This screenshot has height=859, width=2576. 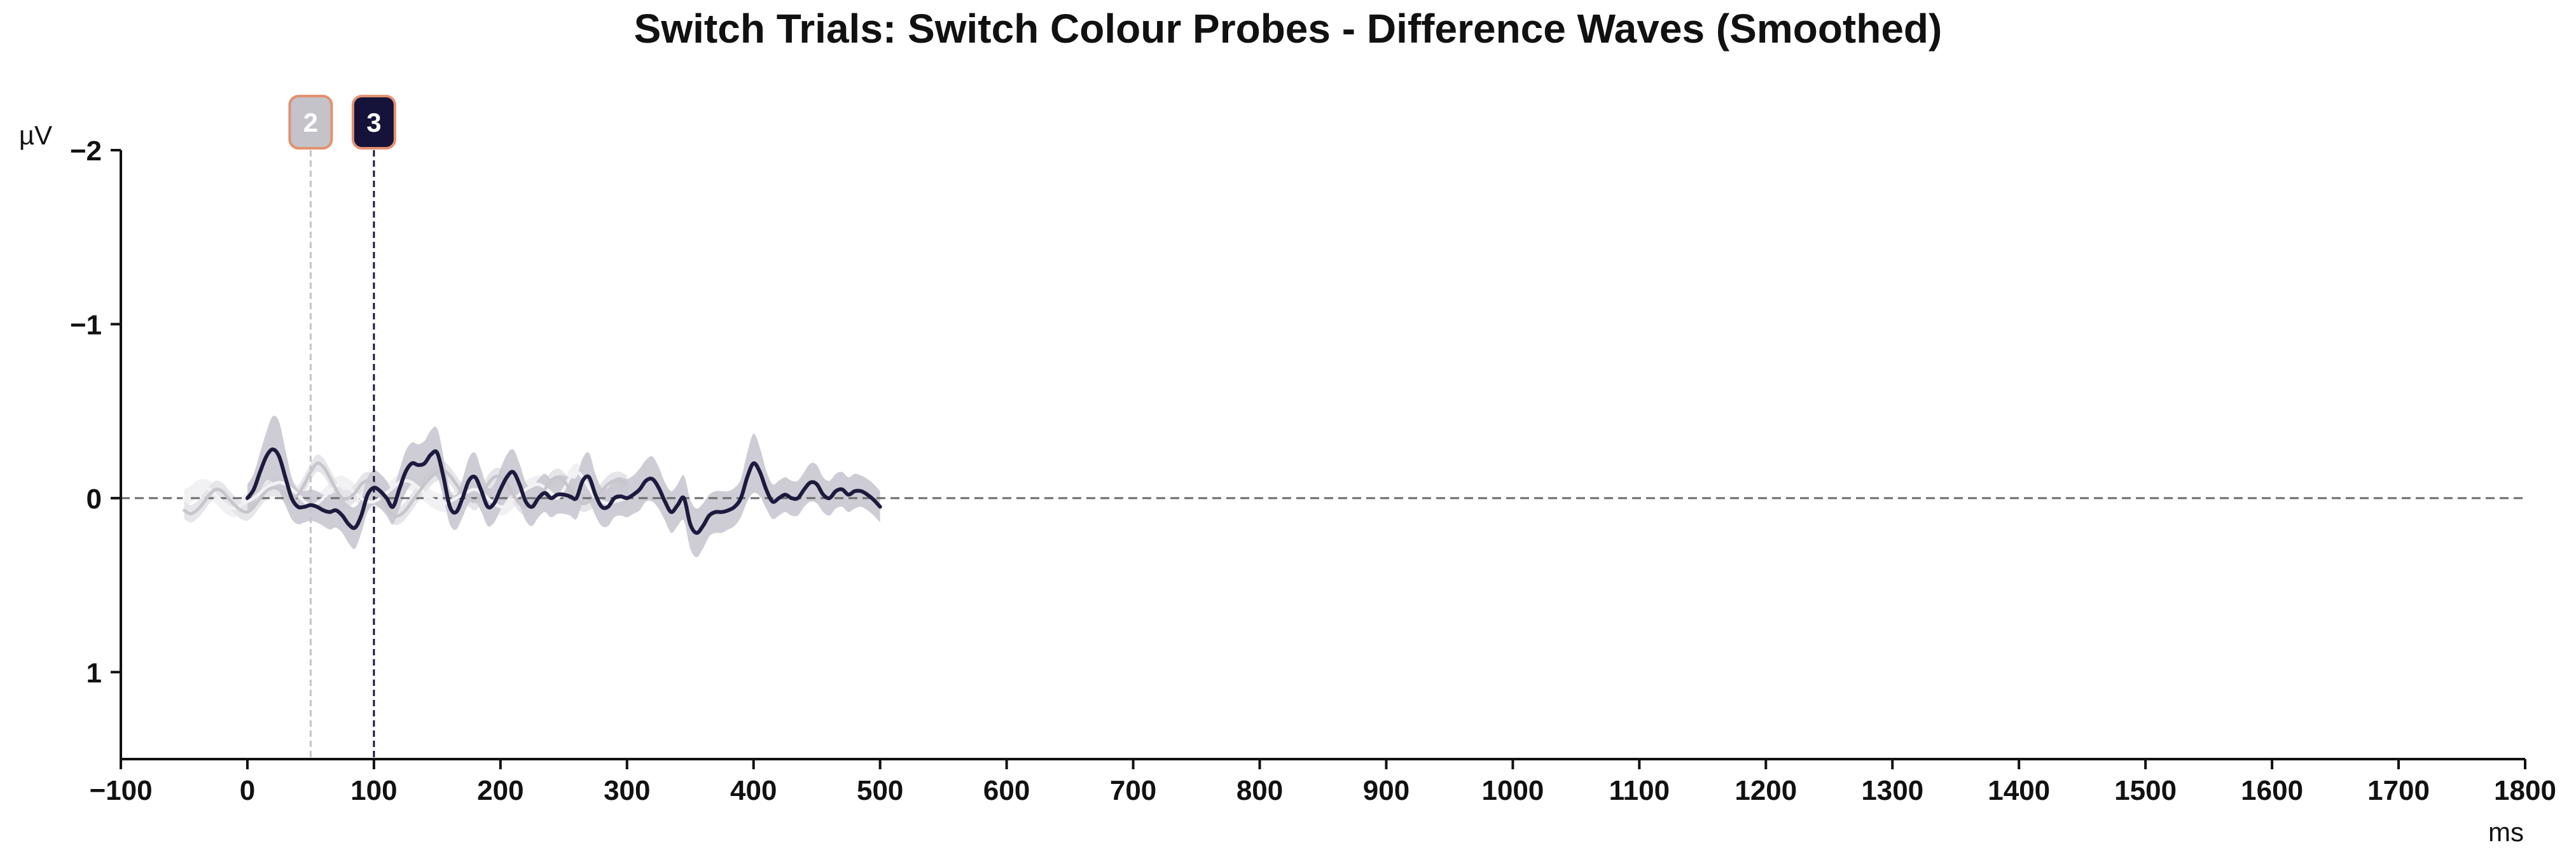 I want to click on series-2-band, so click(x=405, y=490).